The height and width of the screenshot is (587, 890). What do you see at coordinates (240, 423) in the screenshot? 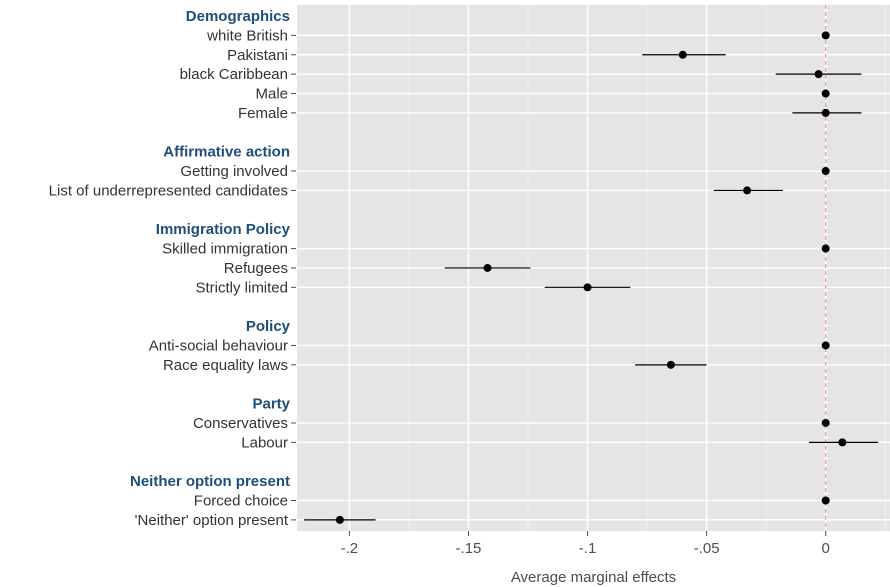
I see `row-label: Conservatives` at bounding box center [240, 423].